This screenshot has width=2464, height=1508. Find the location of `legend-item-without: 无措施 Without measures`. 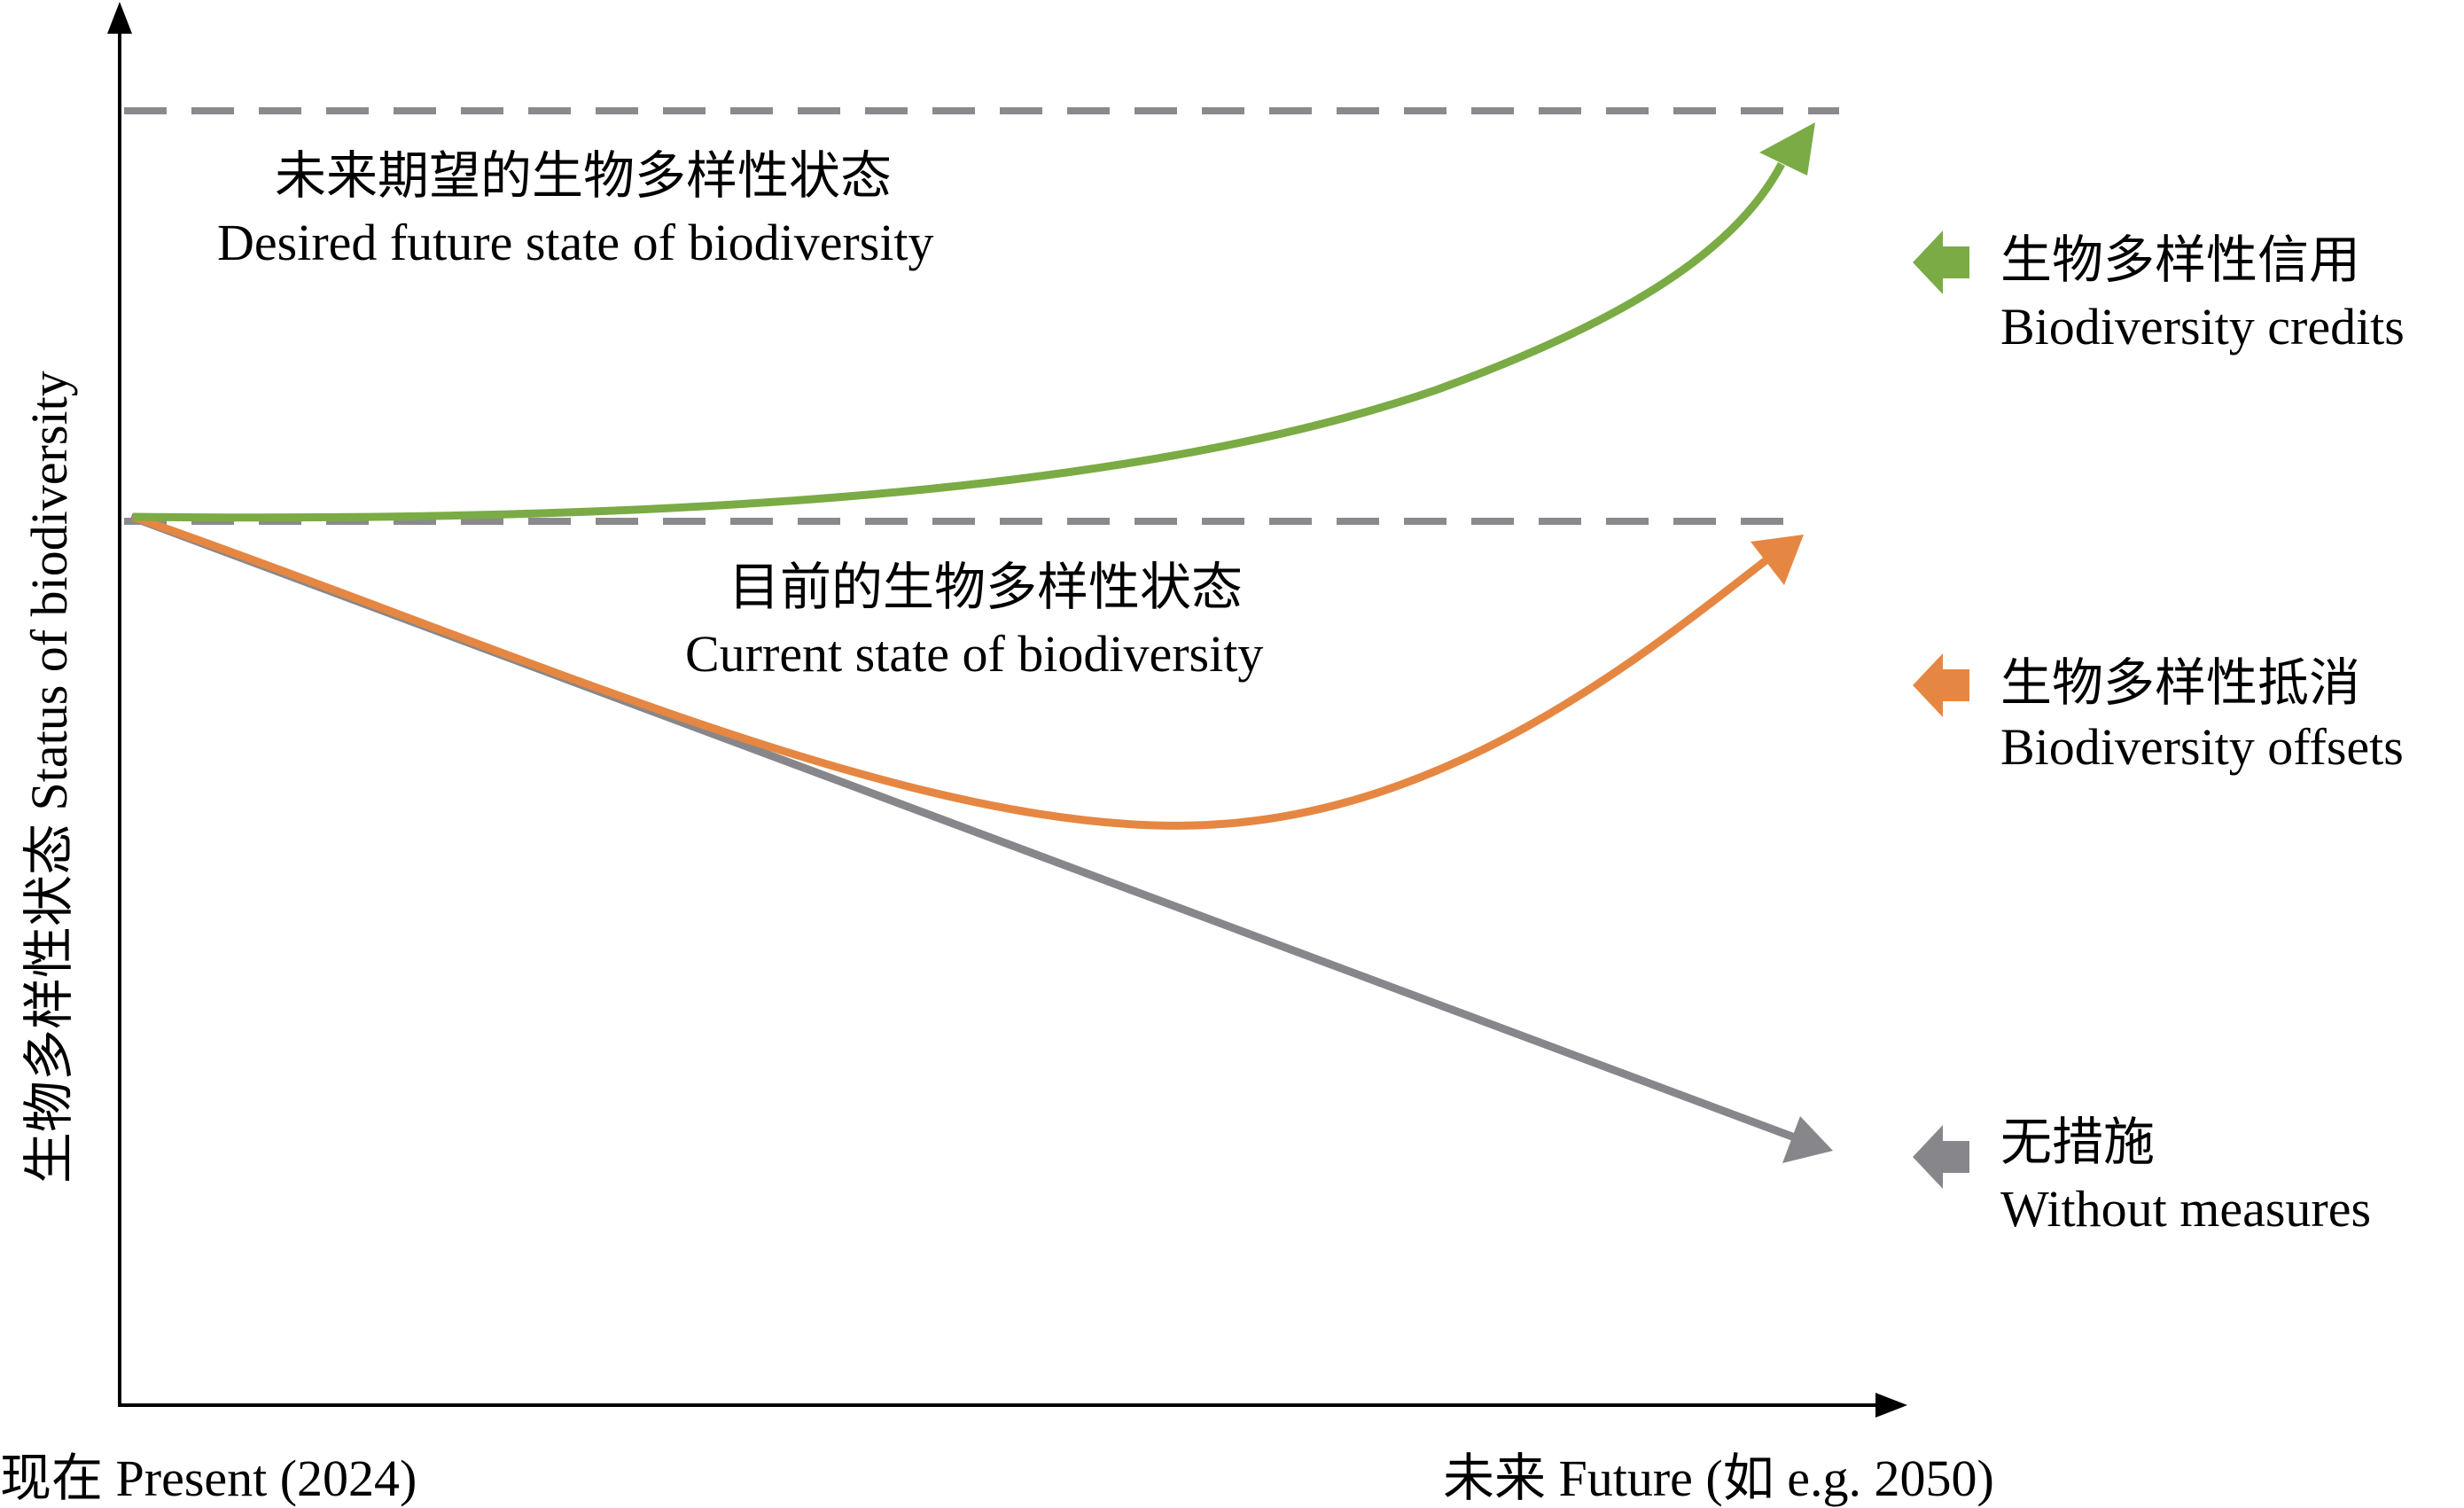

legend-item-without: 无措施 Without measures is located at coordinates (2142, 1175).